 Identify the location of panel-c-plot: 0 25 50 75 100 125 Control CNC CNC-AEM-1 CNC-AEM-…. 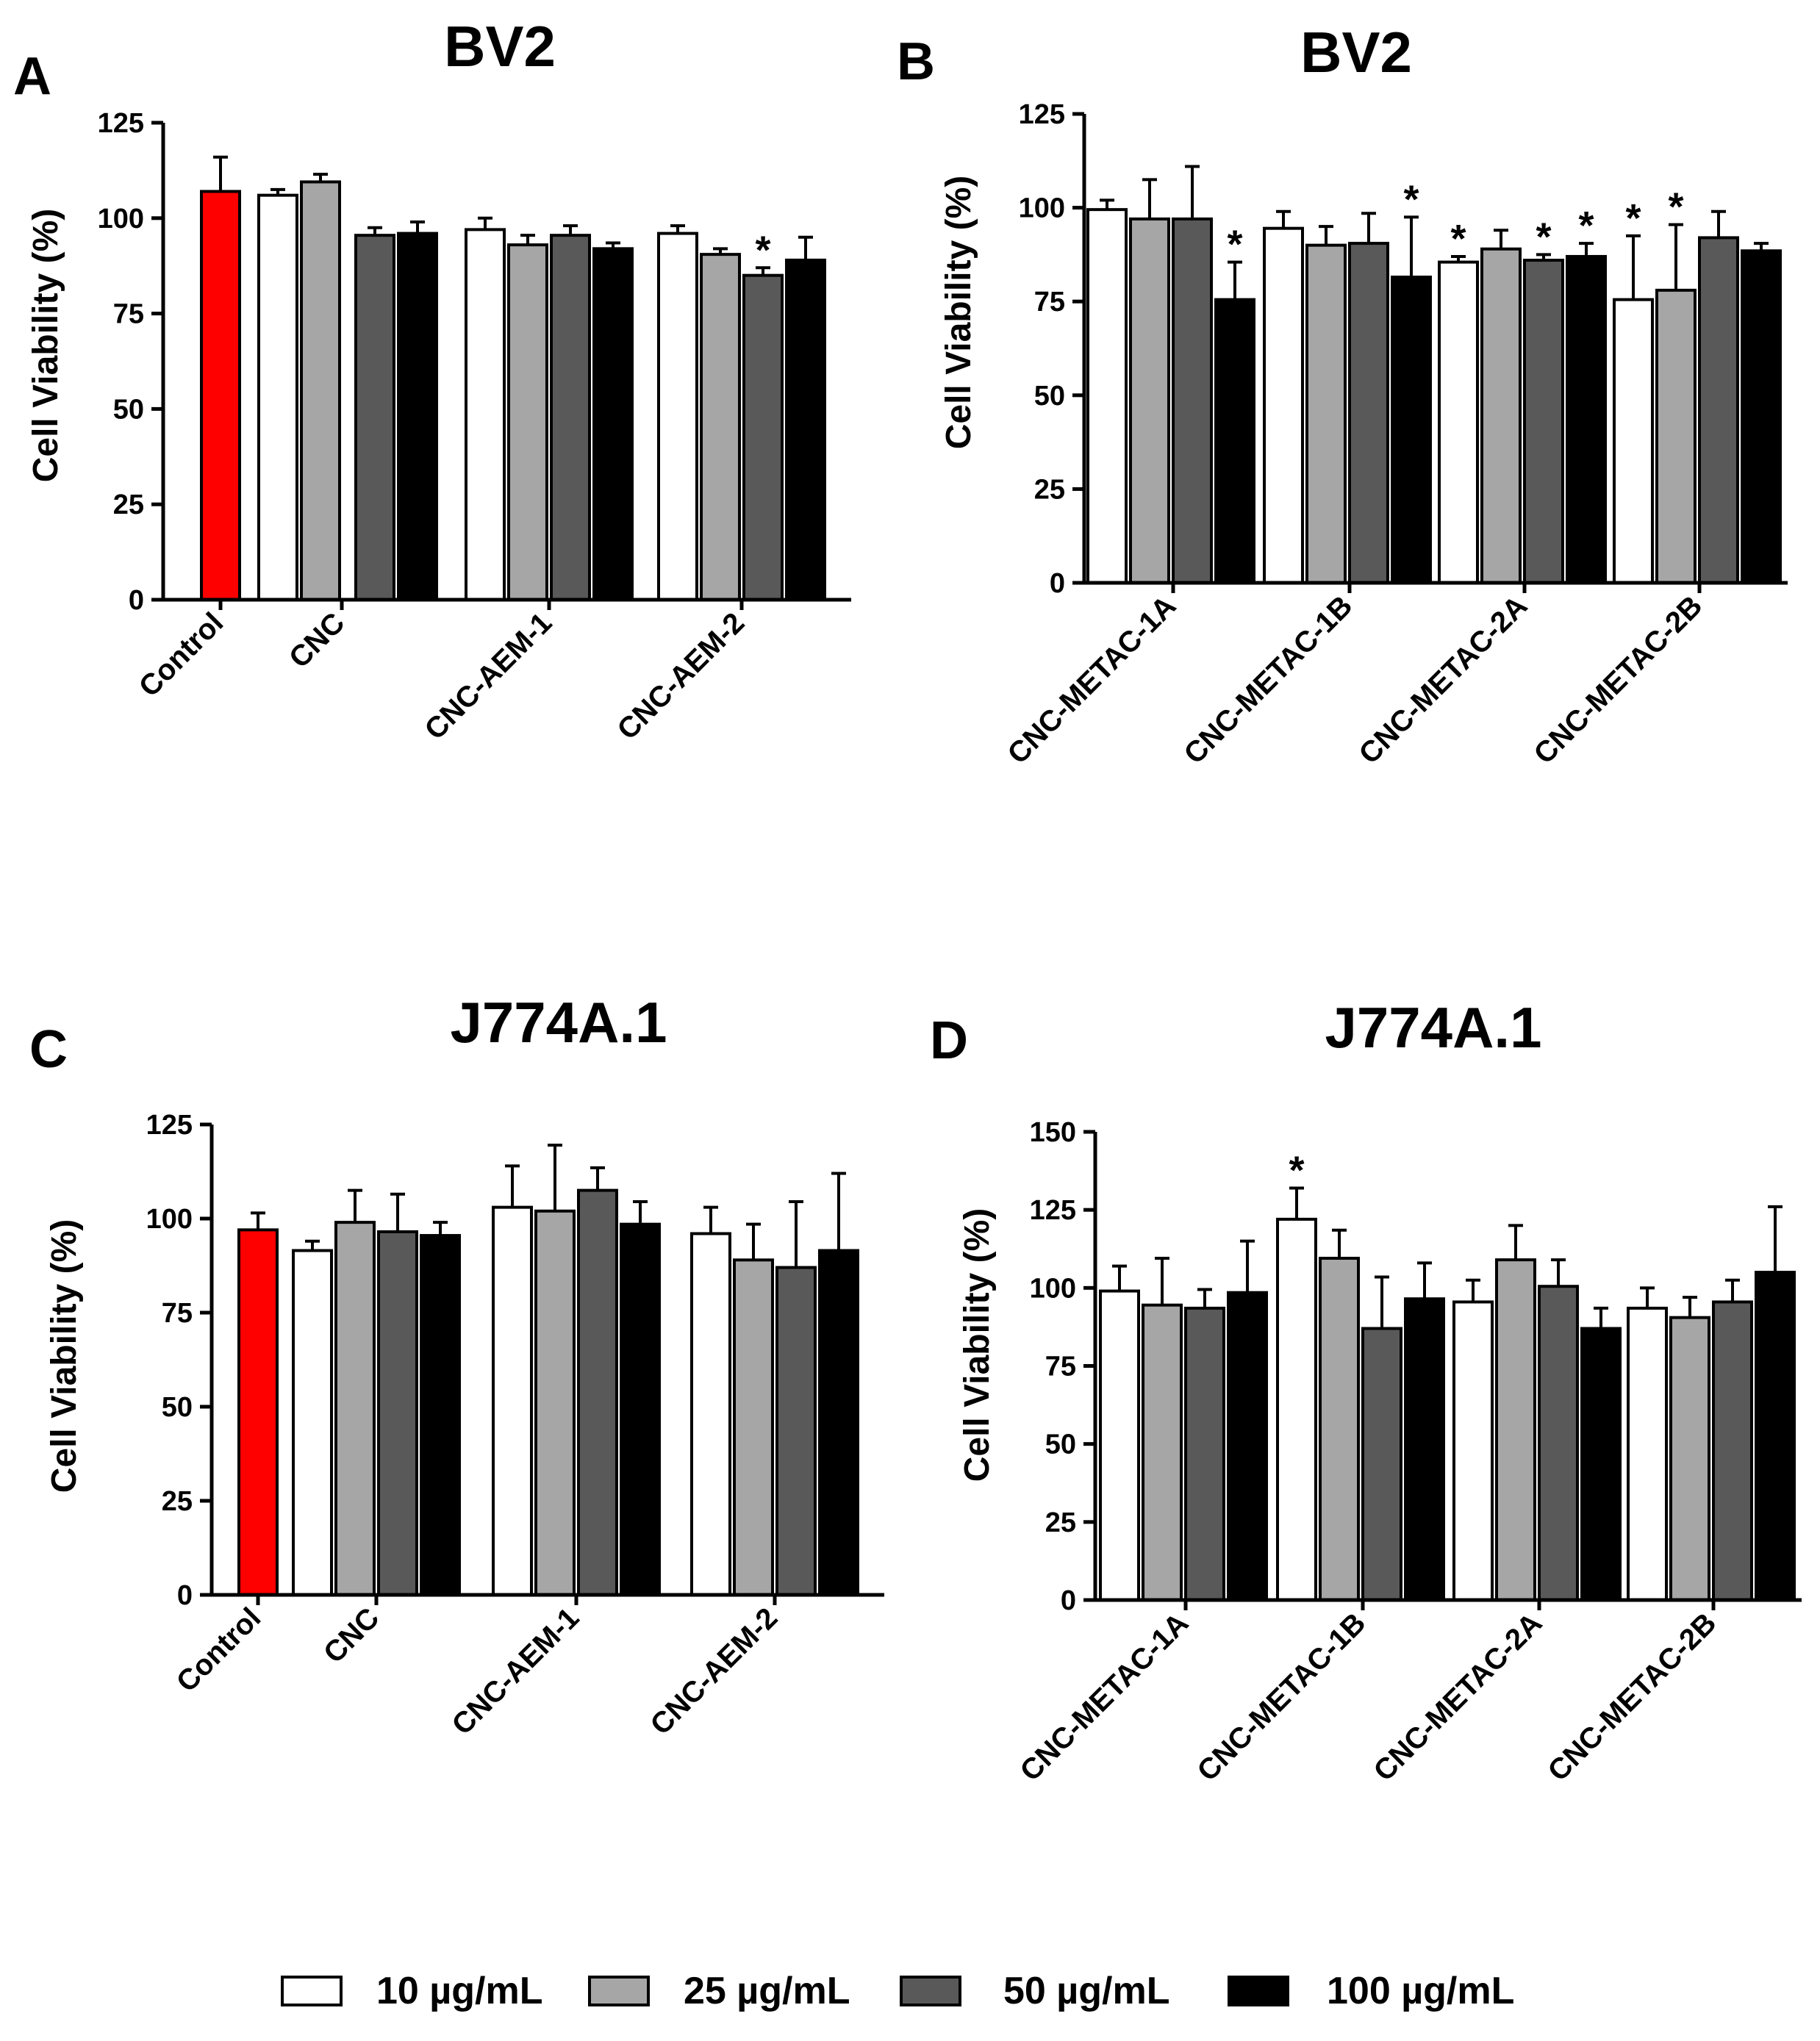
(515, 1425).